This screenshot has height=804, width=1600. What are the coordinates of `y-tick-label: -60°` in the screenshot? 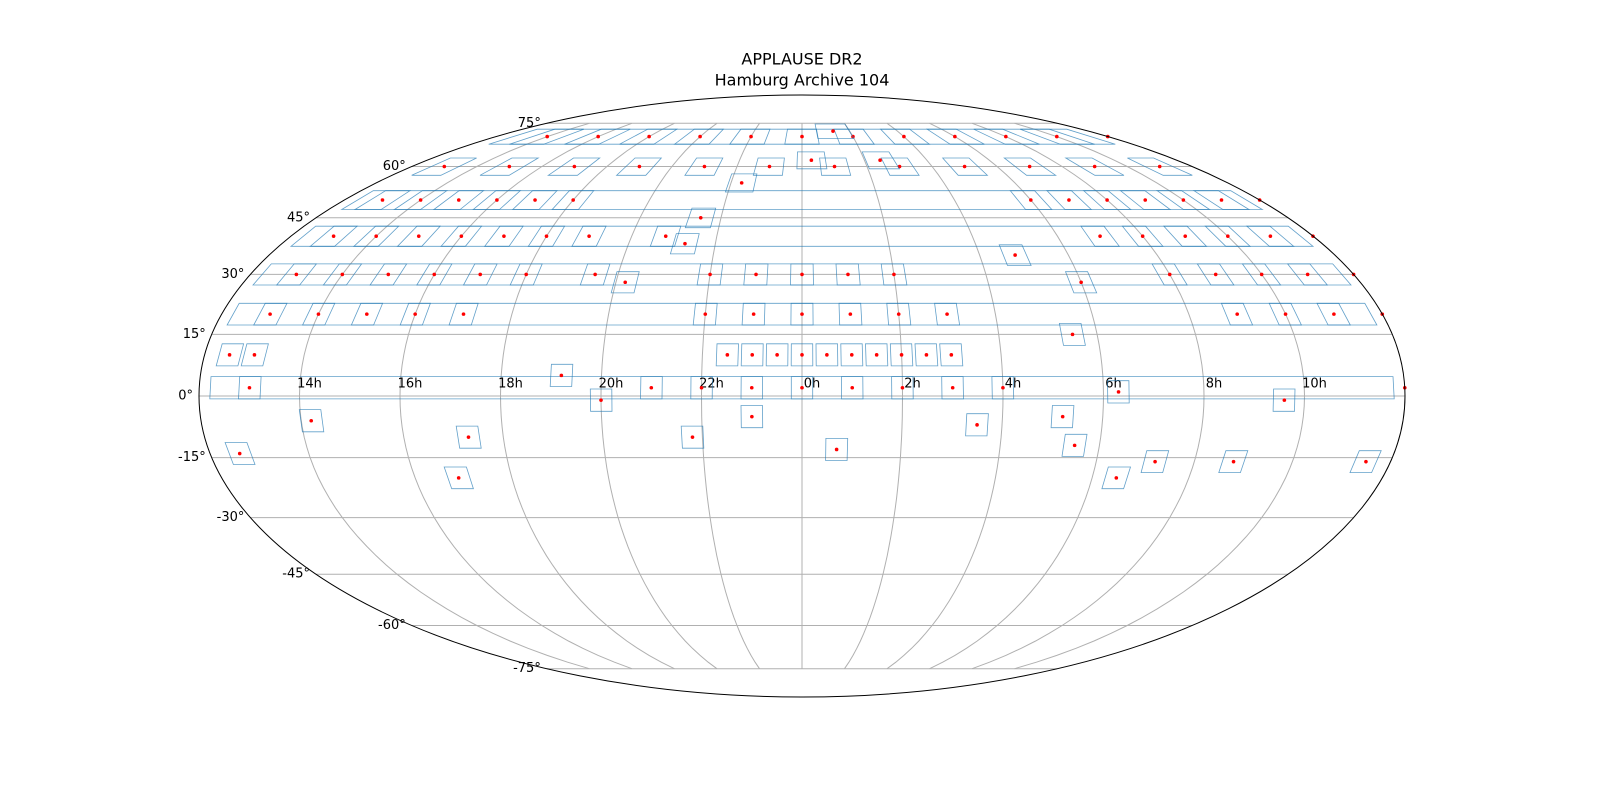 It's located at (392, 625).